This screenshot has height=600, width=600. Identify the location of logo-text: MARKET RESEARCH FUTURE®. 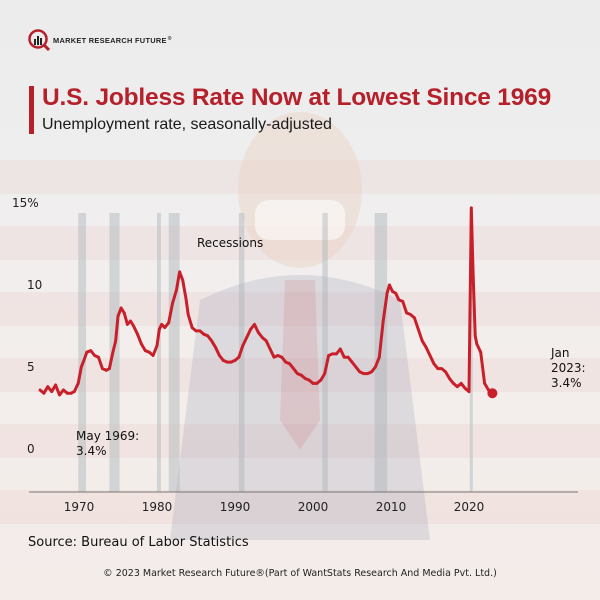
(112, 40).